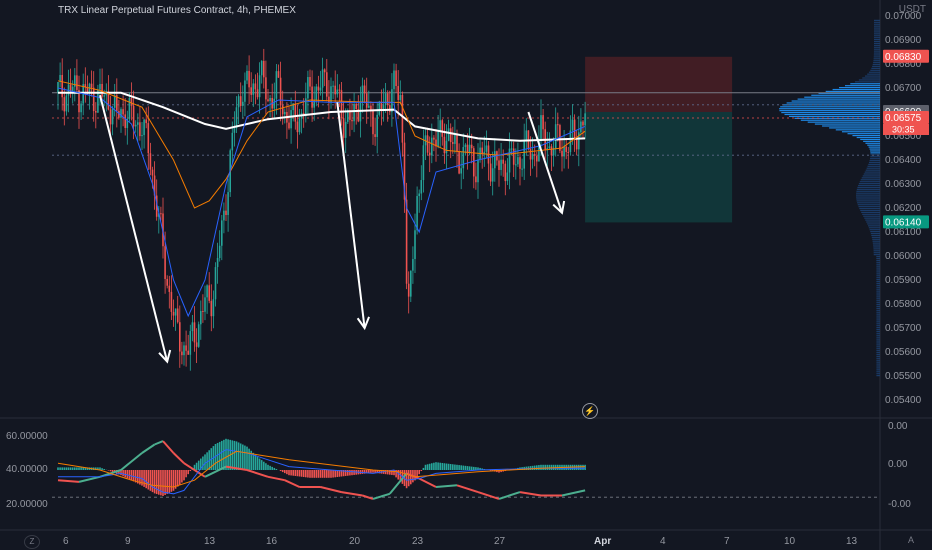 This screenshot has height=550, width=932. What do you see at coordinates (910, 540) in the screenshot?
I see `auto-scale-button: A` at bounding box center [910, 540].